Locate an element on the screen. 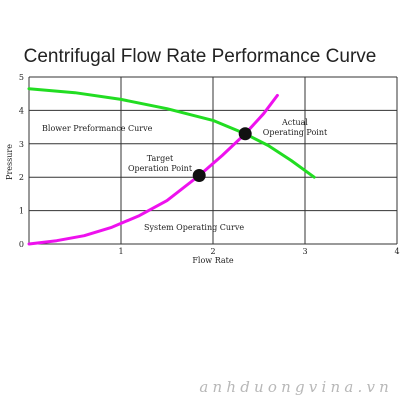 Image resolution: width=400 pixels, height=400 pixels. actual-operating-point is located at coordinates (245, 134).